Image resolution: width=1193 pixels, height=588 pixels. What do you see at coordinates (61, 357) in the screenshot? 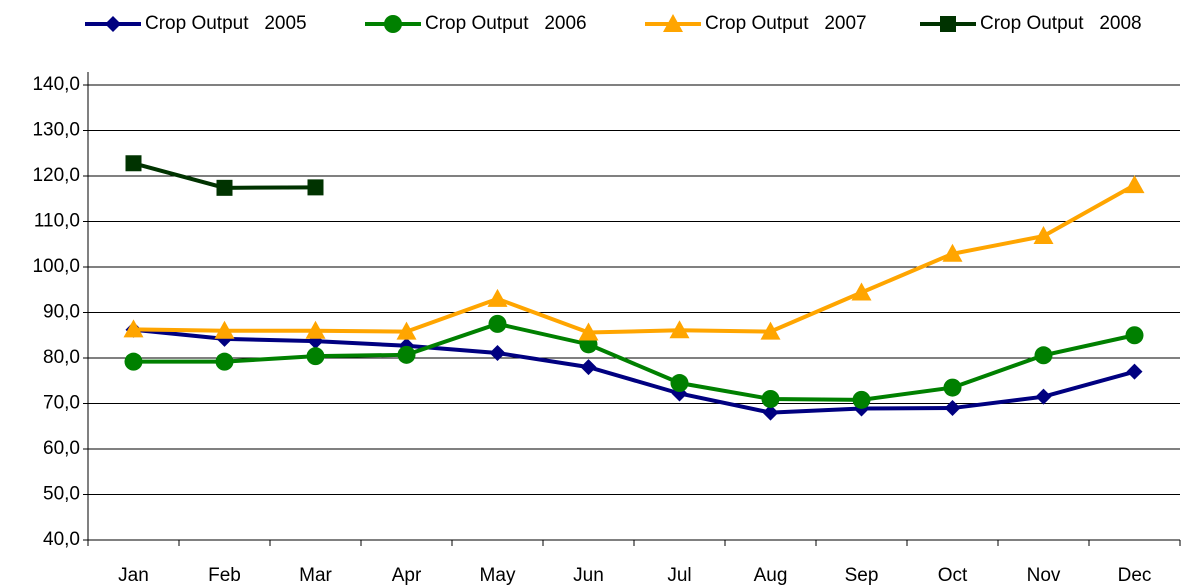
I see `y-tick-label: 80,0` at bounding box center [61, 357].